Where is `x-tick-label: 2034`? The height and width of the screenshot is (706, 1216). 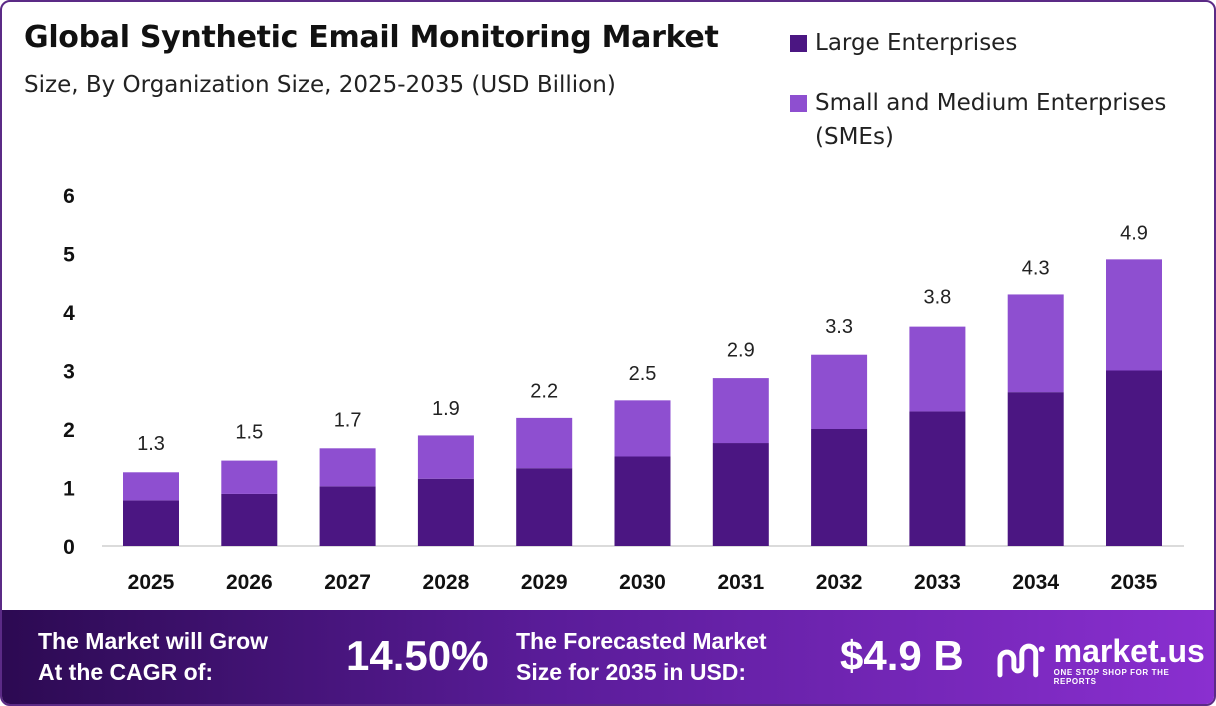 x-tick-label: 2034 is located at coordinates (1035, 582).